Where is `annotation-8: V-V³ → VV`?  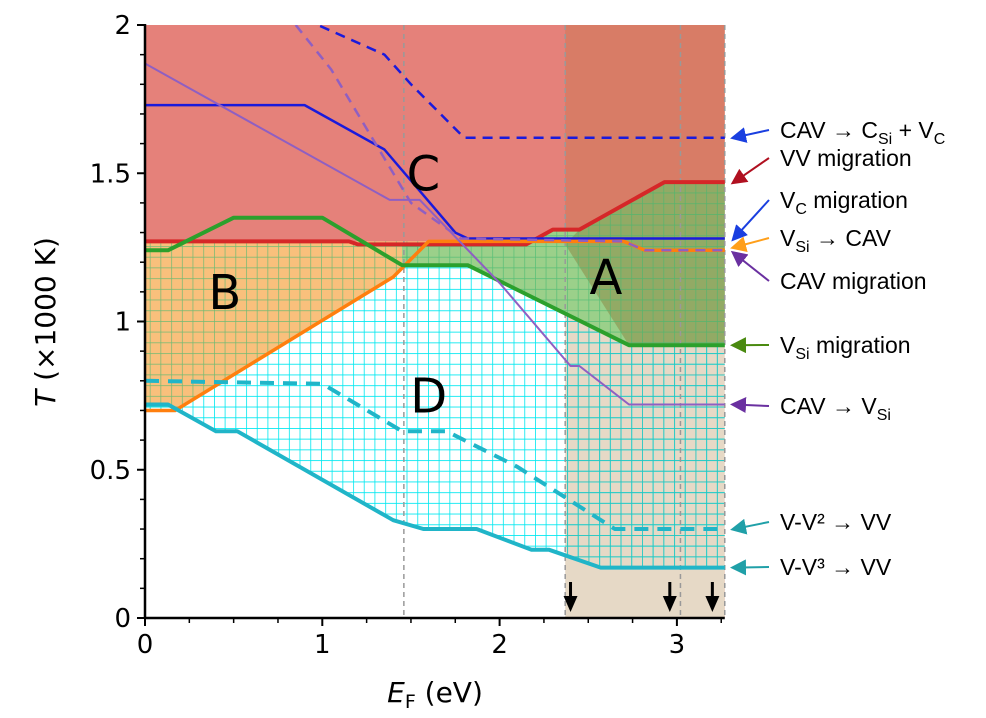
annotation-8: V-V³ → VV is located at coordinates (811, 567).